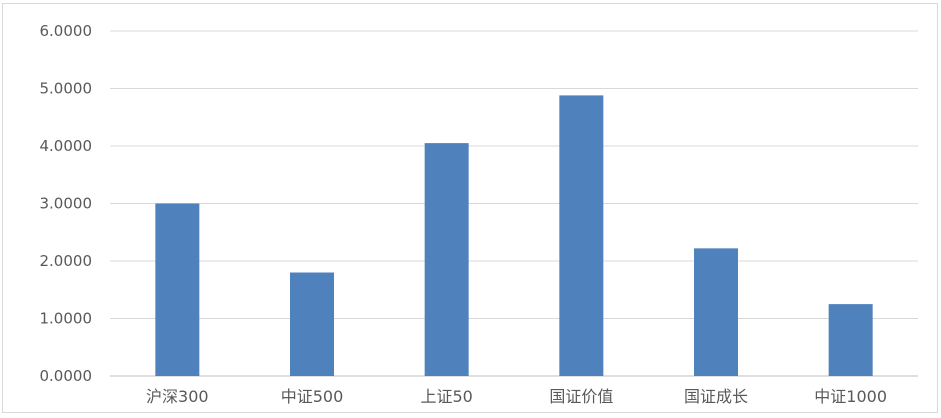 Image resolution: width=941 pixels, height=418 pixels. Describe the element at coordinates (66, 319) in the screenshot. I see `y-tick-label: 1.0000` at that location.